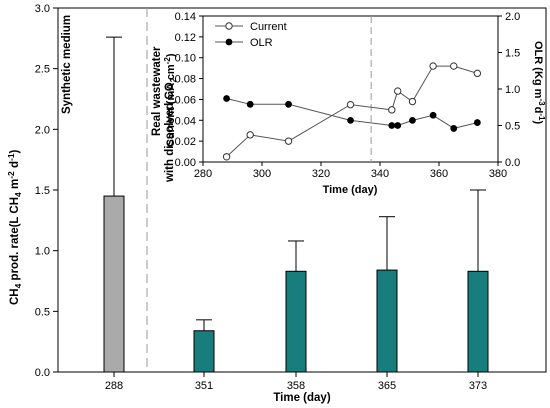  I want to click on y-tick-label: 0.0, so click(42, 373).